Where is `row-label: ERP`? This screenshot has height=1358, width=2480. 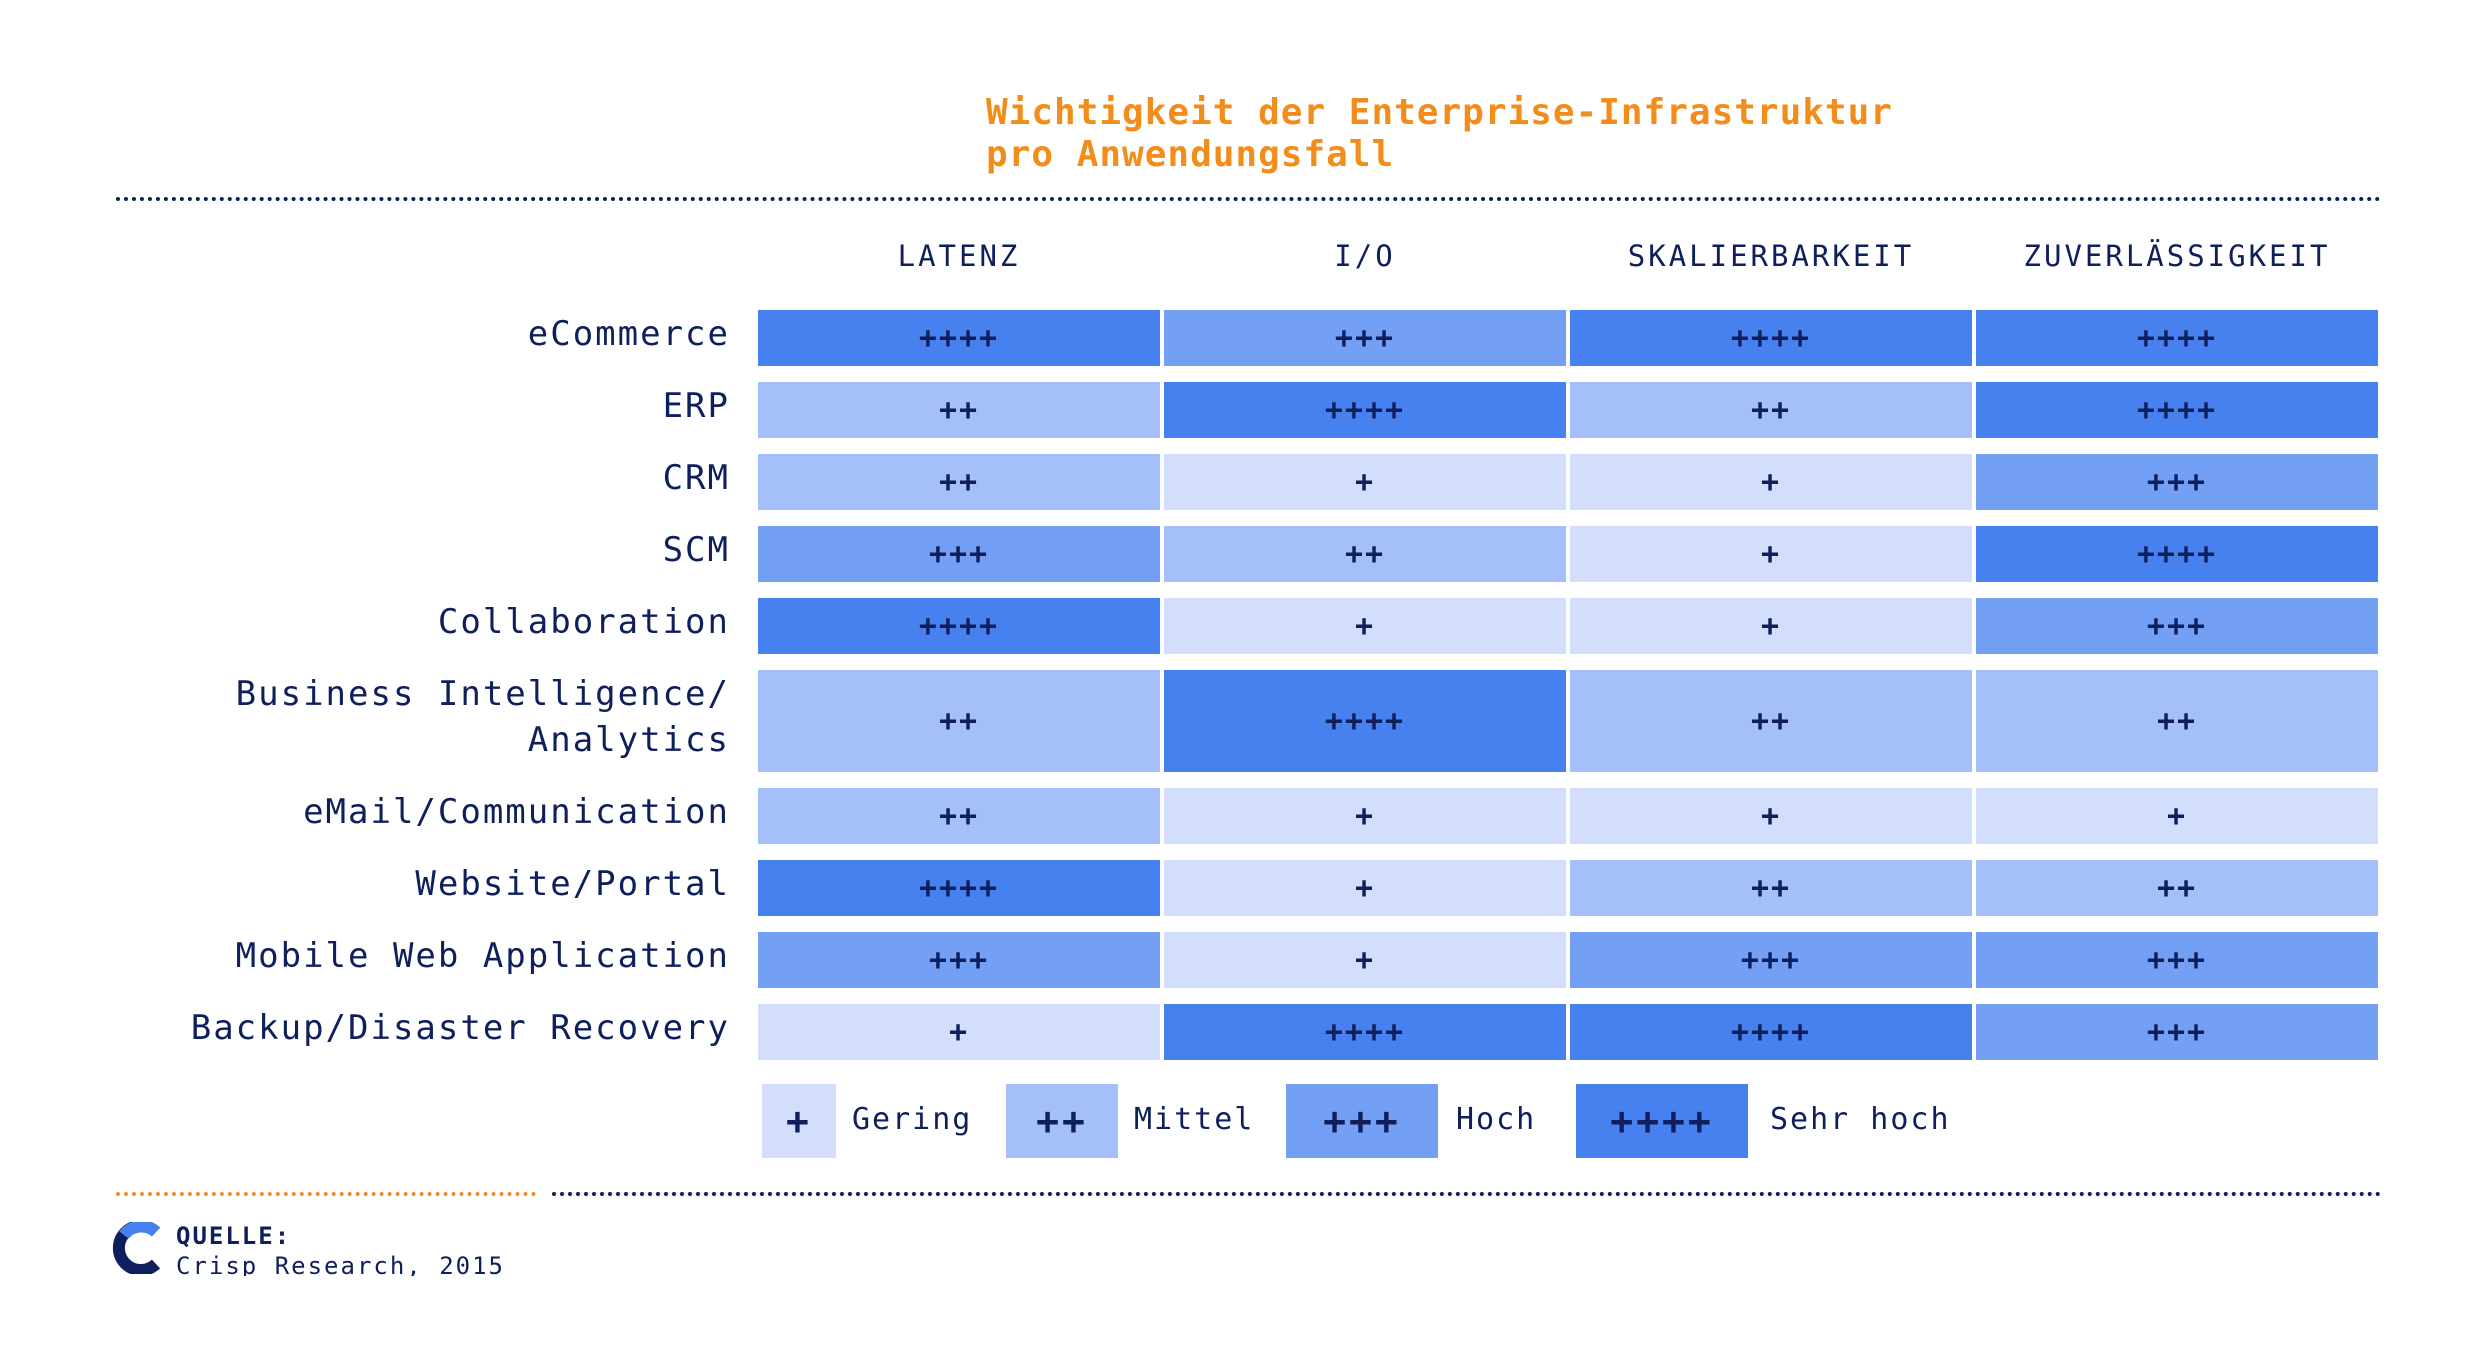 row-label: ERP is located at coordinates (696, 406).